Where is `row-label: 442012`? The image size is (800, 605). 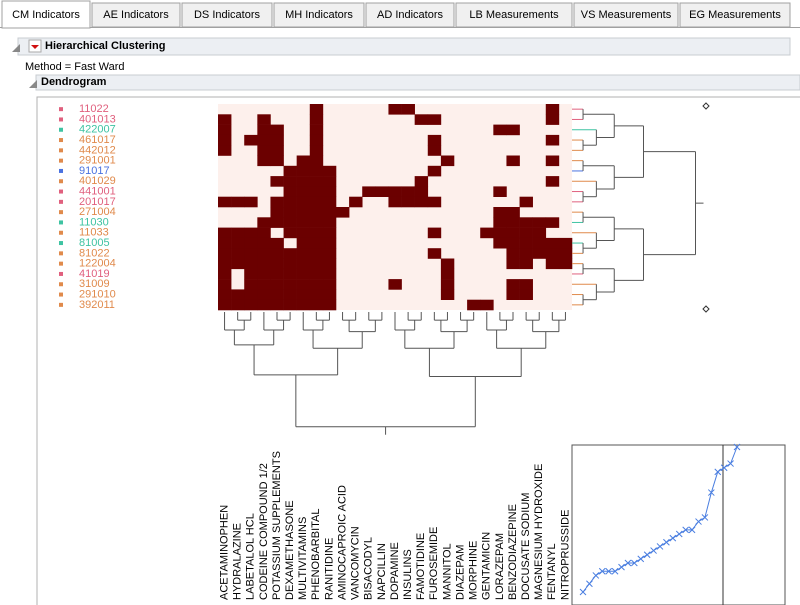 row-label: 442012 is located at coordinates (97, 150).